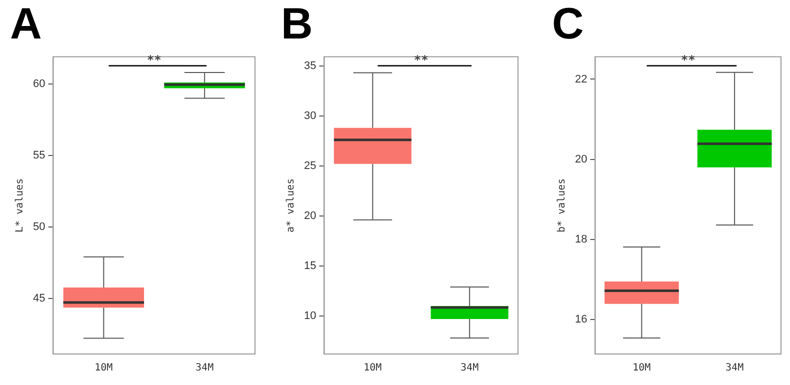 The image size is (790, 385). I want to click on y-axis-title: a* values, so click(291, 205).